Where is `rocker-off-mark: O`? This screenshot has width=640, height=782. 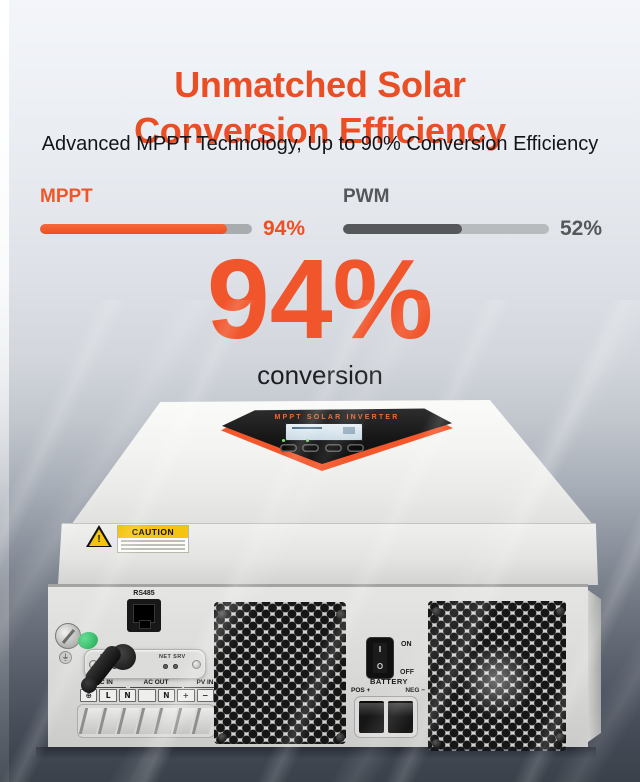
rocker-off-mark: O is located at coordinates (380, 666).